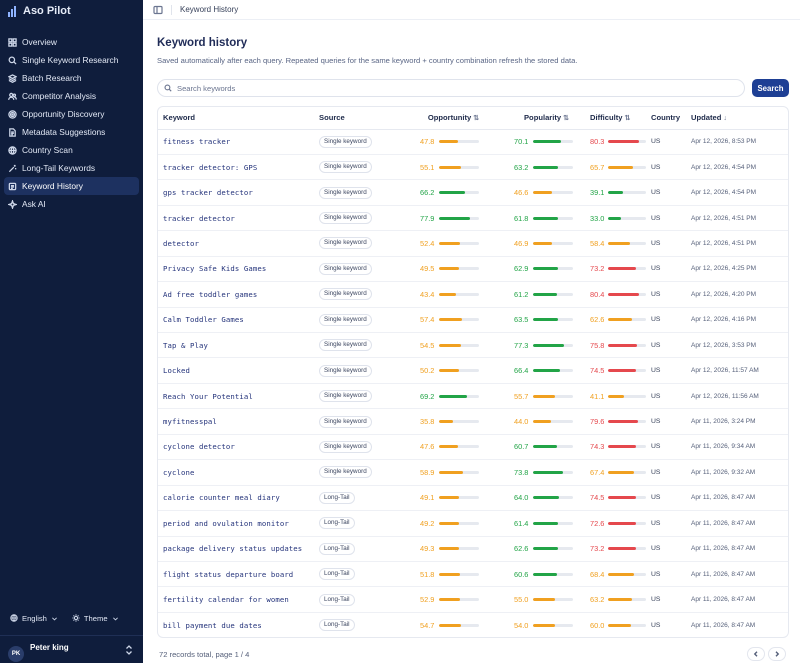 The width and height of the screenshot is (800, 663). What do you see at coordinates (544, 447) in the screenshot?
I see `popularity-cell: 60.7` at bounding box center [544, 447].